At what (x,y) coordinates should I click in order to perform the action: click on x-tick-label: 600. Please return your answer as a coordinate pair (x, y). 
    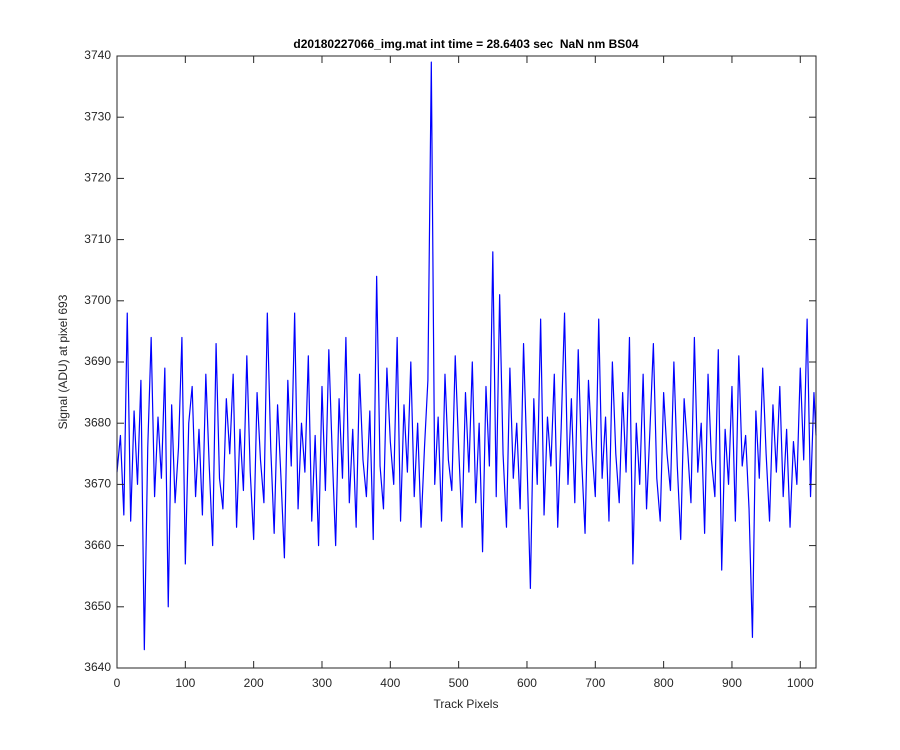
    Looking at the image, I should click on (527, 683).